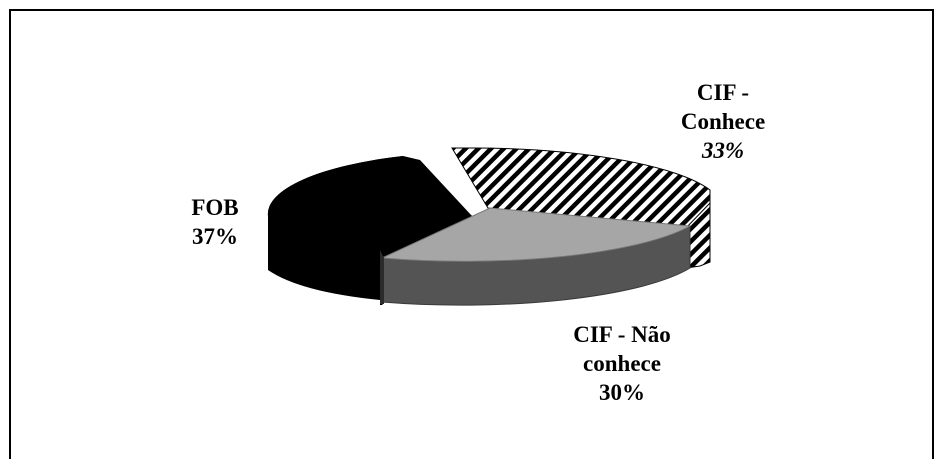 This screenshot has width=946, height=459. What do you see at coordinates (536, 234) in the screenshot?
I see `pie-slice-cif-nao-conhece` at bounding box center [536, 234].